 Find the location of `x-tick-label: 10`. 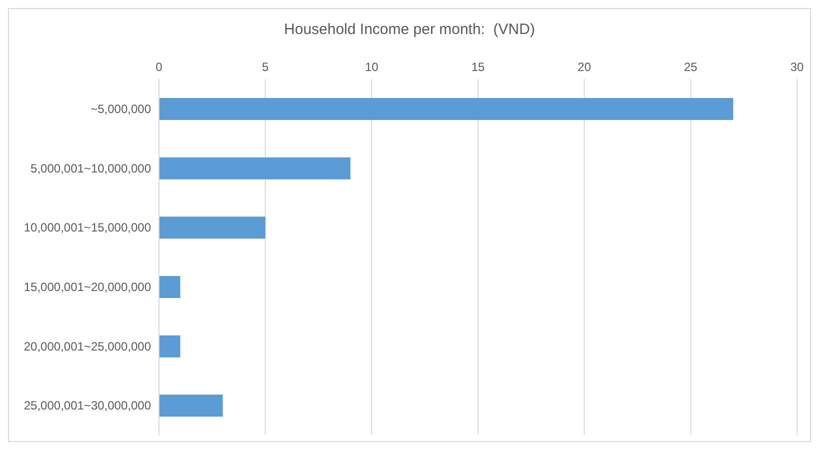

x-tick-label: 10 is located at coordinates (371, 67).